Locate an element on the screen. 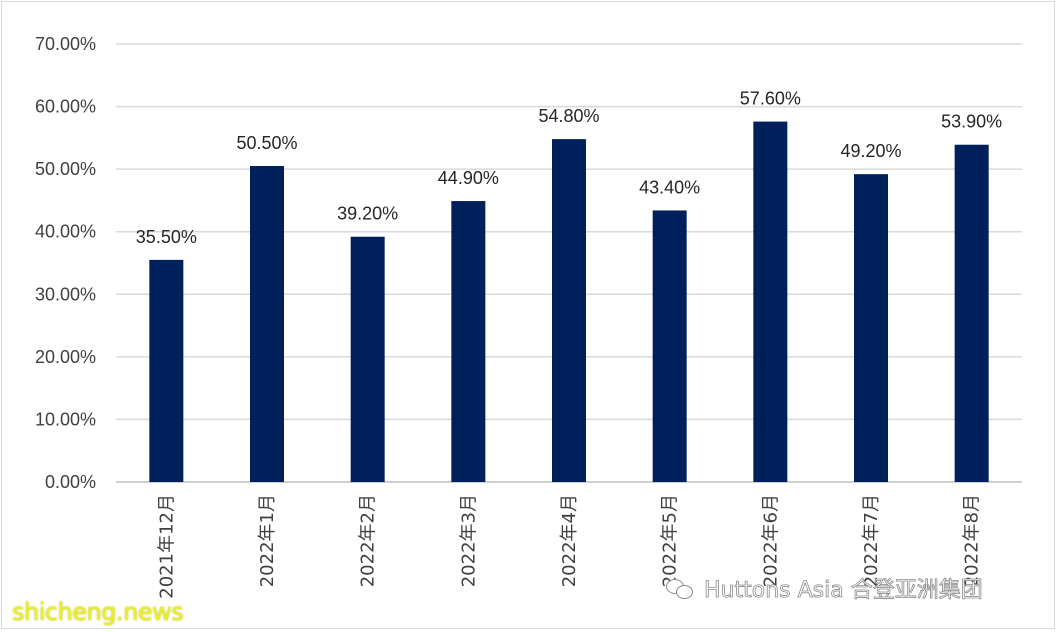  brand-watermark: Huttons Asia 合登亚洲集团 is located at coordinates (824, 588).